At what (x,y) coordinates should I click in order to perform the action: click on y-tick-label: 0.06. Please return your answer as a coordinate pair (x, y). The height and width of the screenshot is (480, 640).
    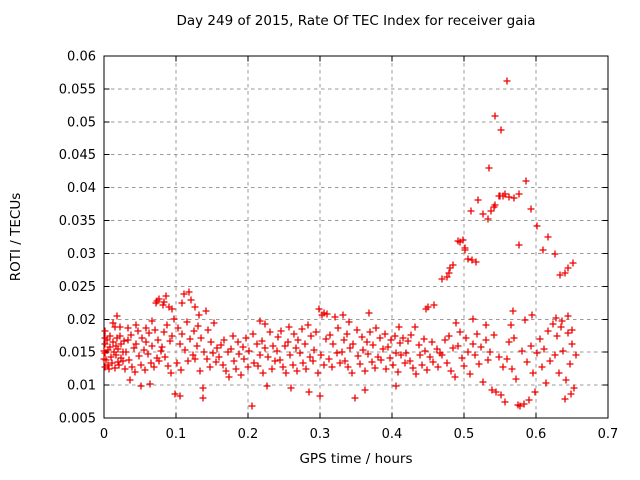
    Looking at the image, I should click on (81, 57).